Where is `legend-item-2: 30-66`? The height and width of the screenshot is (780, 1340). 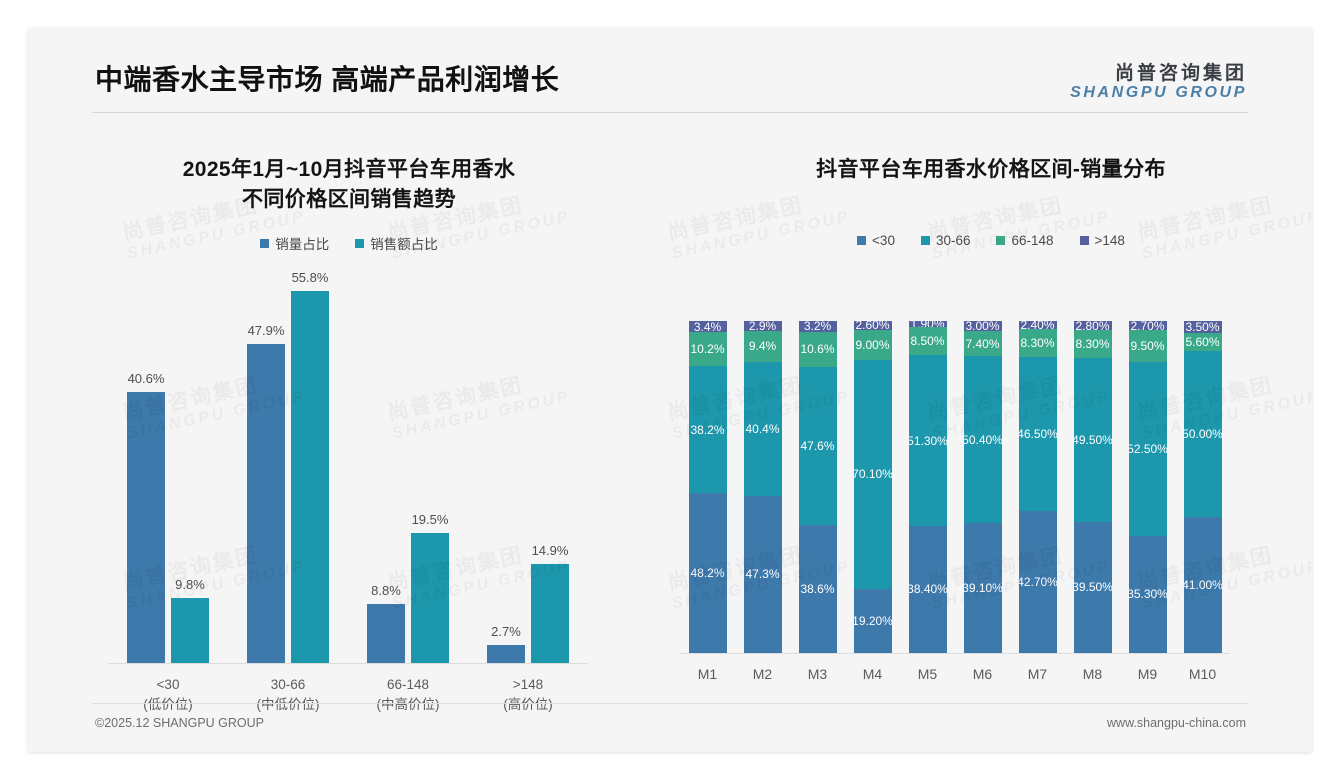
legend-item-2: 30-66 is located at coordinates (945, 240).